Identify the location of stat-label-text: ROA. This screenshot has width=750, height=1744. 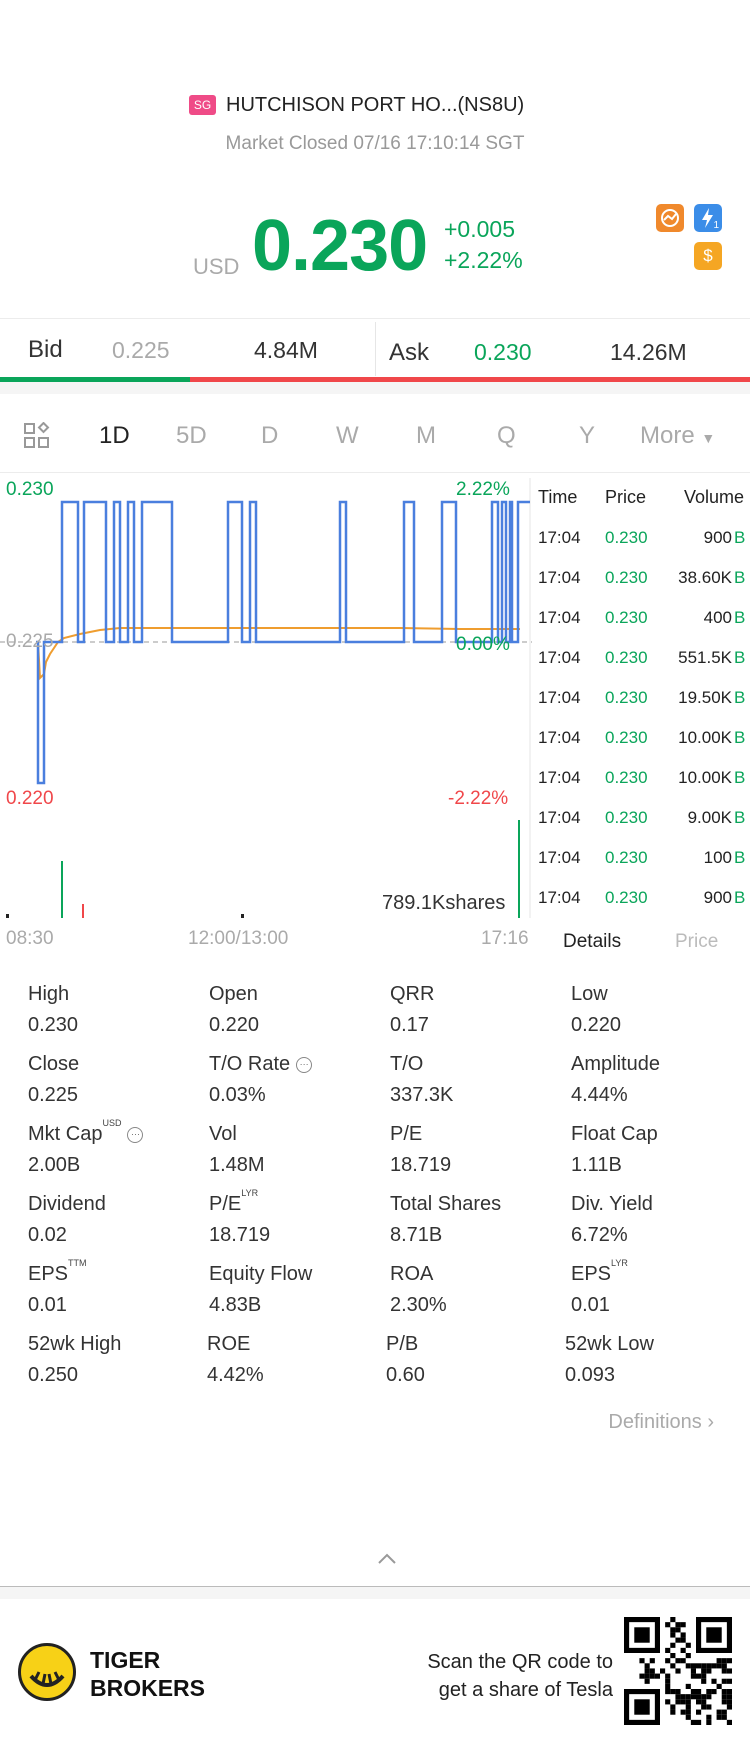
(412, 1274).